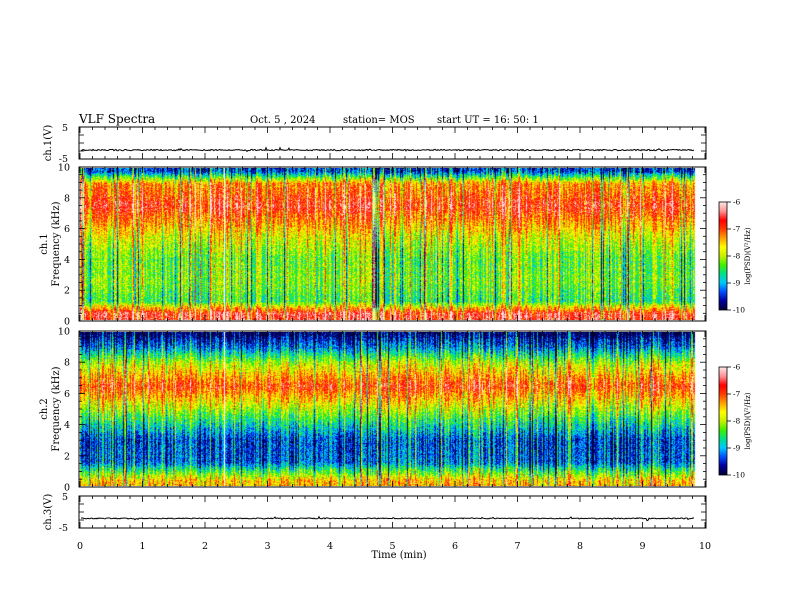 The height and width of the screenshot is (612, 792). What do you see at coordinates (48, 512) in the screenshot?
I see `ch3-waveform-ylabel: ch.3(V)` at bounding box center [48, 512].